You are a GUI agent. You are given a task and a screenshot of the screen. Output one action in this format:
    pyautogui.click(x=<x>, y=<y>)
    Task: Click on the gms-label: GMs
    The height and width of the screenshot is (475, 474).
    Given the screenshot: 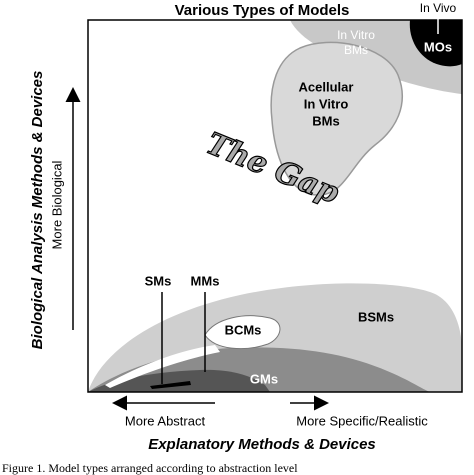 What is the action you would take?
    pyautogui.click(x=264, y=378)
    